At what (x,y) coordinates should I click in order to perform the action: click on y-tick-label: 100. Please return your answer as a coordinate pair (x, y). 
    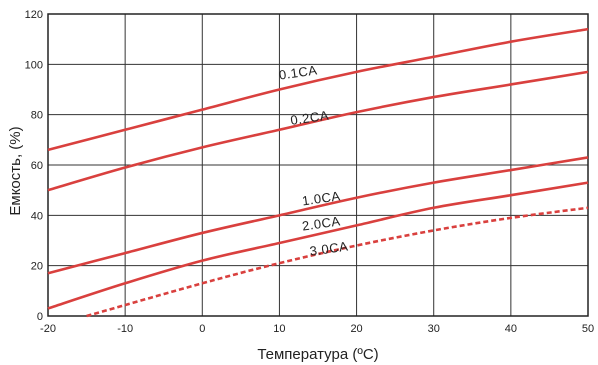
    Looking at the image, I should click on (34, 65).